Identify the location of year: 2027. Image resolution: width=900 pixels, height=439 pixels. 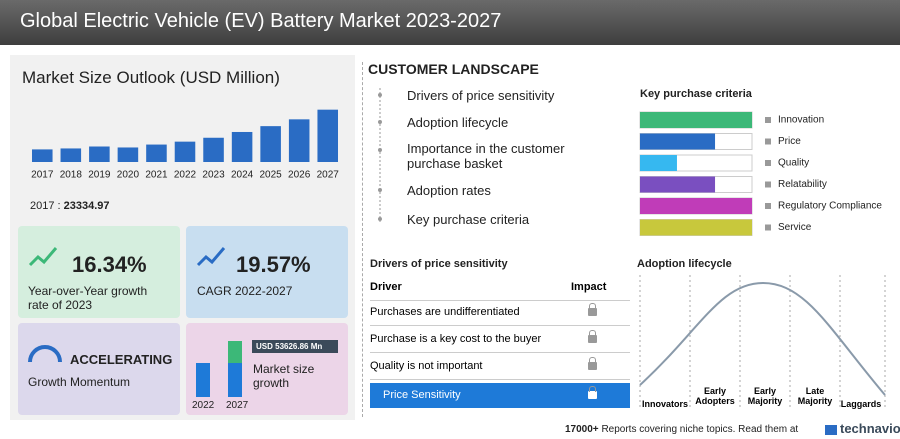
(237, 405).